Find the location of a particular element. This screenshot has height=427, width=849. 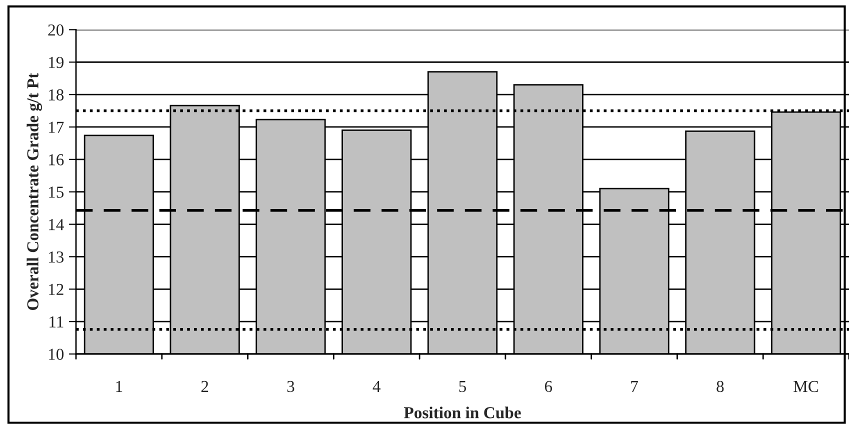

y-tick-label: 12 is located at coordinates (56, 289).